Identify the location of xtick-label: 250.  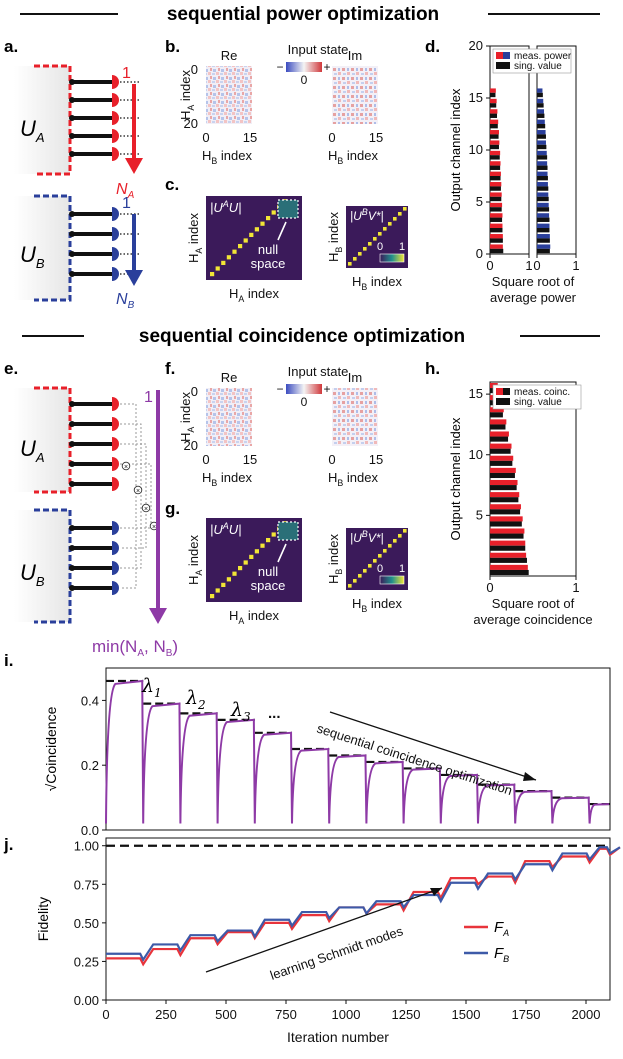
(166, 1014).